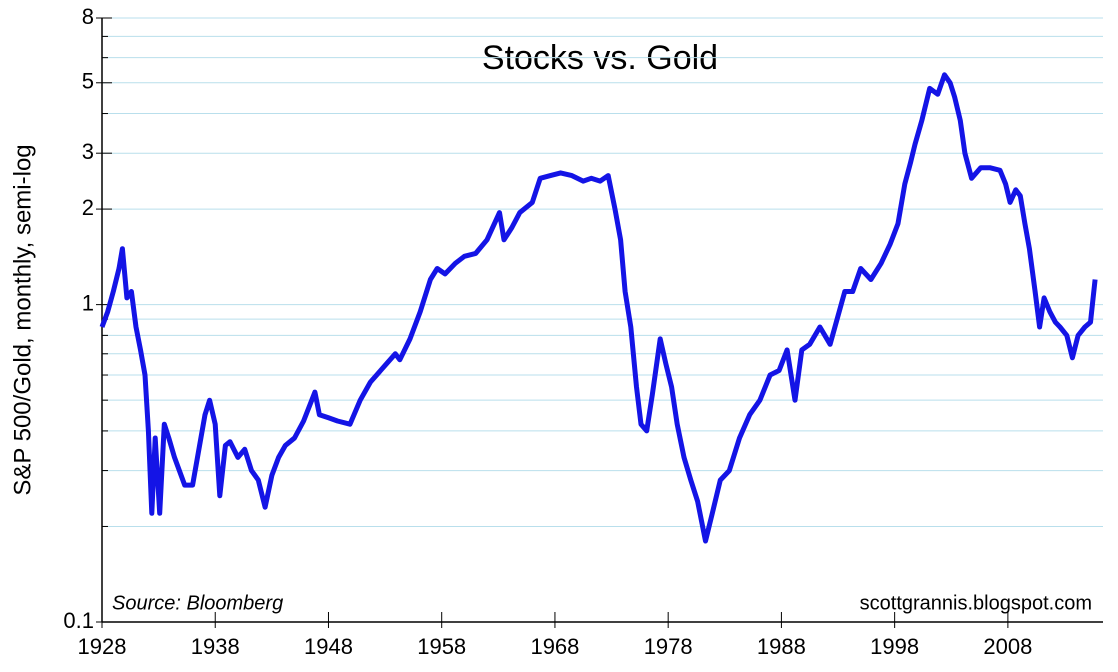 The height and width of the screenshot is (672, 1118). Describe the element at coordinates (197, 603) in the screenshot. I see `source-note: Source: Bloomberg` at that location.